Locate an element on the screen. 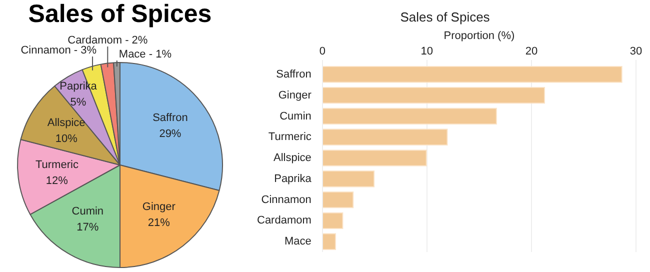 The image size is (650, 272). slice-label: Ginger is located at coordinates (159, 207).